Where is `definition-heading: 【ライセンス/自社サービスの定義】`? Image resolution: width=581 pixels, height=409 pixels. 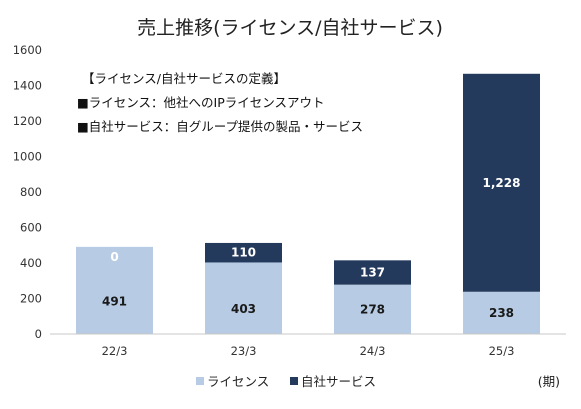
definition-heading: 【ライセンス/自社サービスの定義】 is located at coordinates (184, 78).